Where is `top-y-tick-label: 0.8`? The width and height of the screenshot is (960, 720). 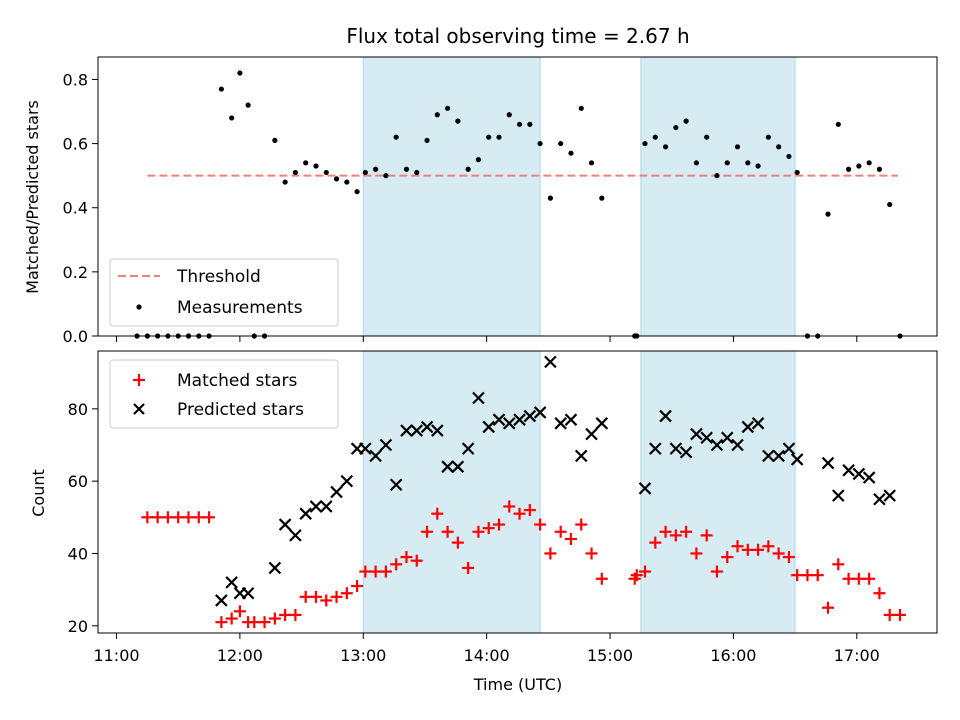 top-y-tick-label: 0.8 is located at coordinates (75, 79).